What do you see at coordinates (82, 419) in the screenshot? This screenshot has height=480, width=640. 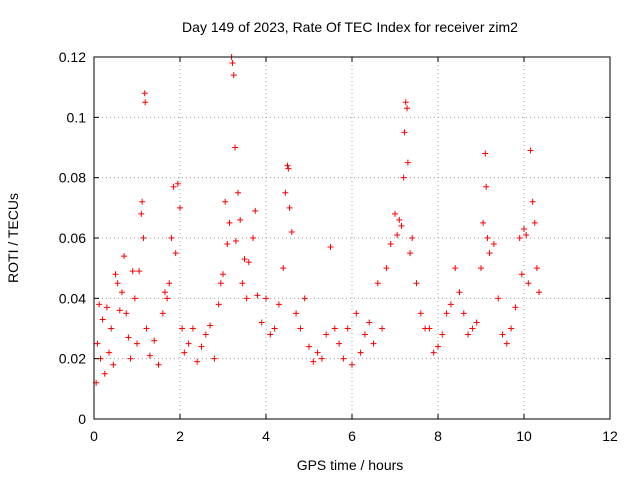 I see `y-tick-label: 0` at bounding box center [82, 419].